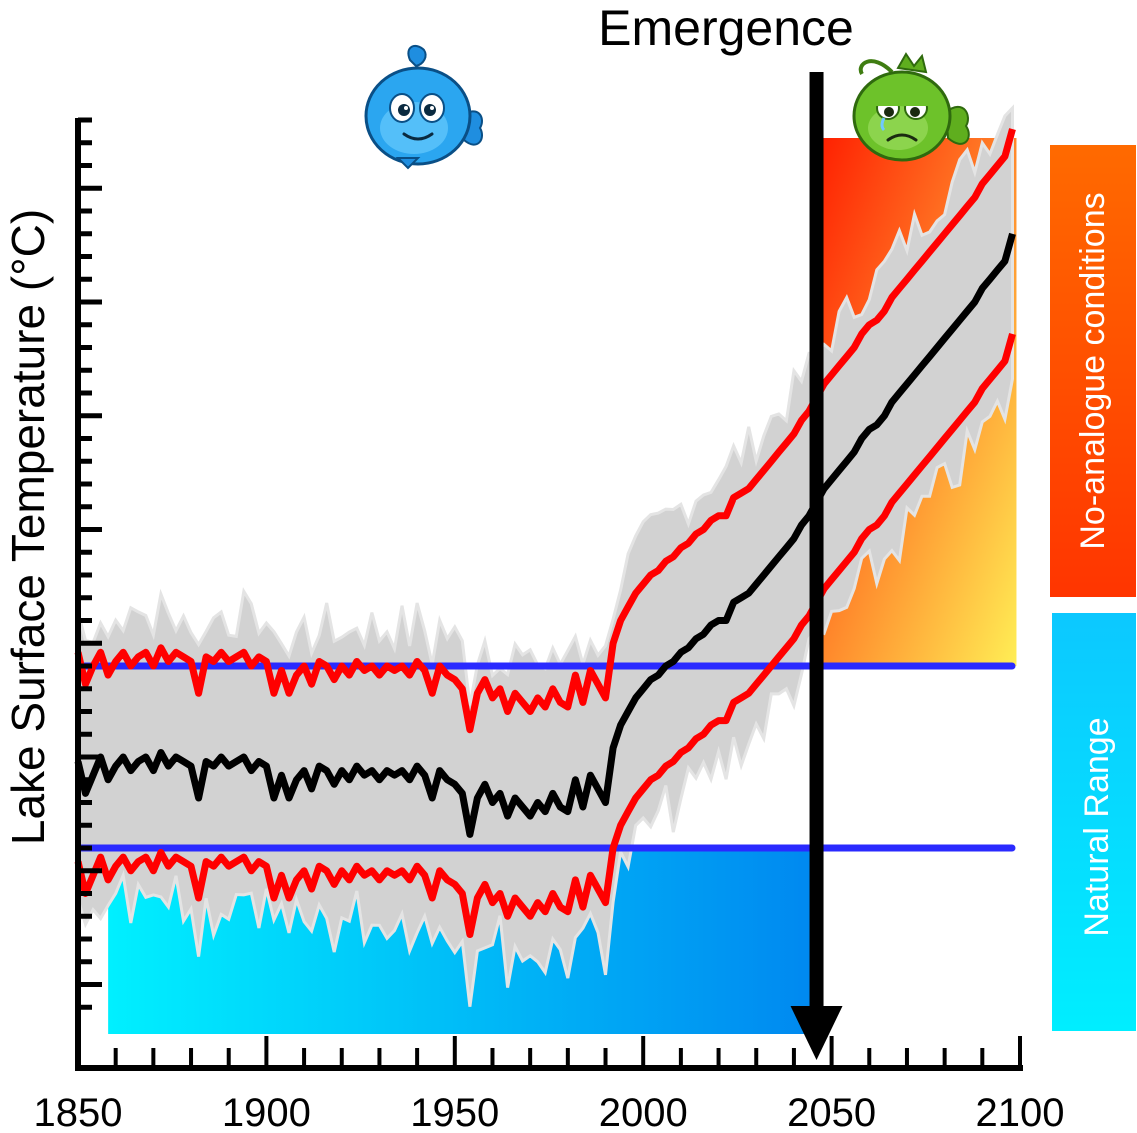 This screenshot has width=1137, height=1133. I want to click on no-analogue-label: No-analogue conditions, so click(1093, 370).